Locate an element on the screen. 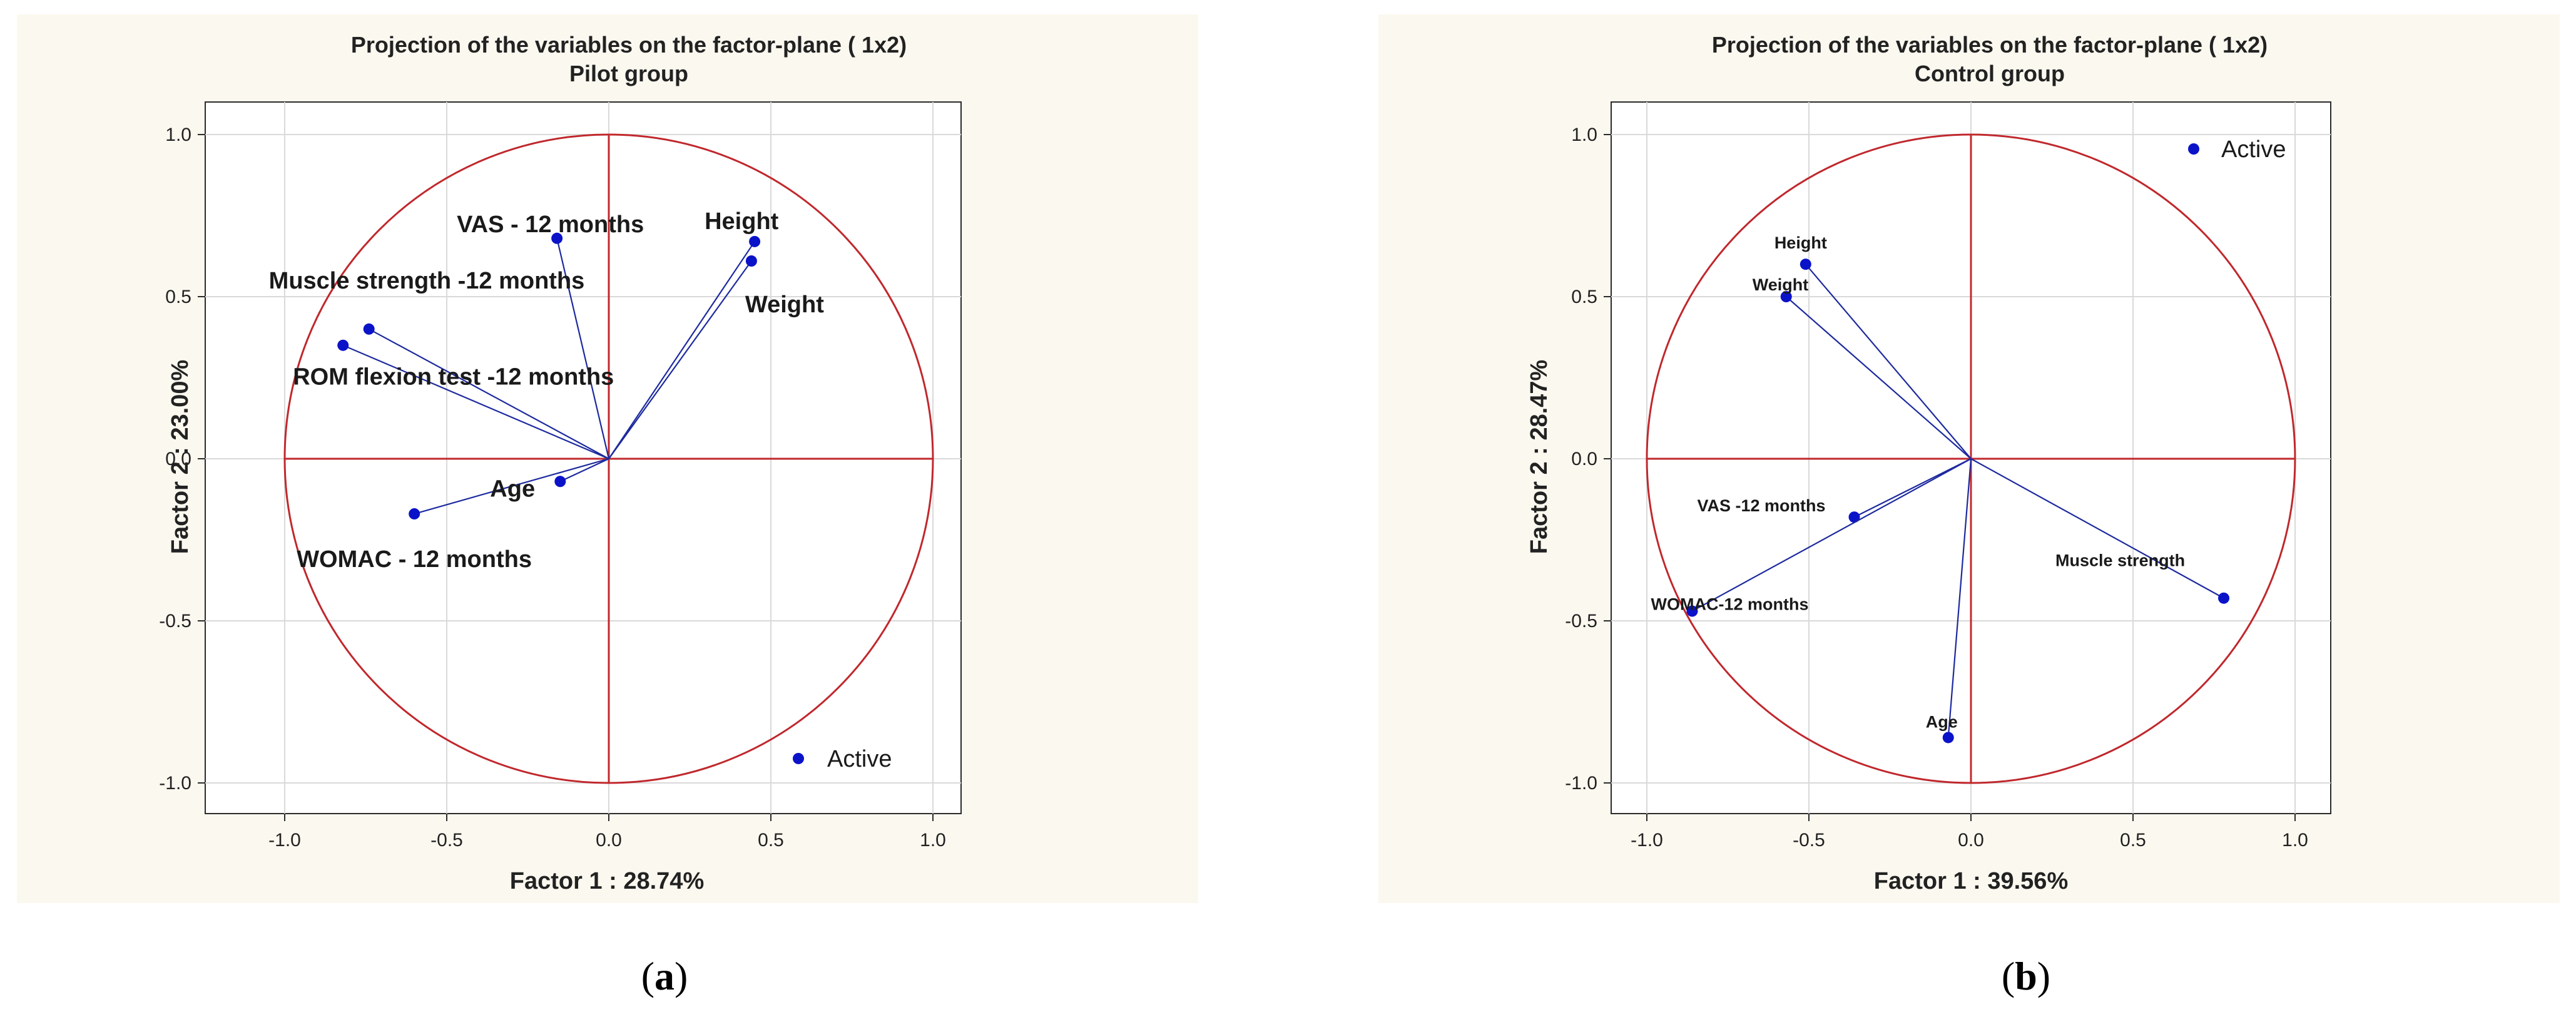 The width and height of the screenshot is (2576, 1012). panel-a-point-label-1: Height is located at coordinates (742, 221).